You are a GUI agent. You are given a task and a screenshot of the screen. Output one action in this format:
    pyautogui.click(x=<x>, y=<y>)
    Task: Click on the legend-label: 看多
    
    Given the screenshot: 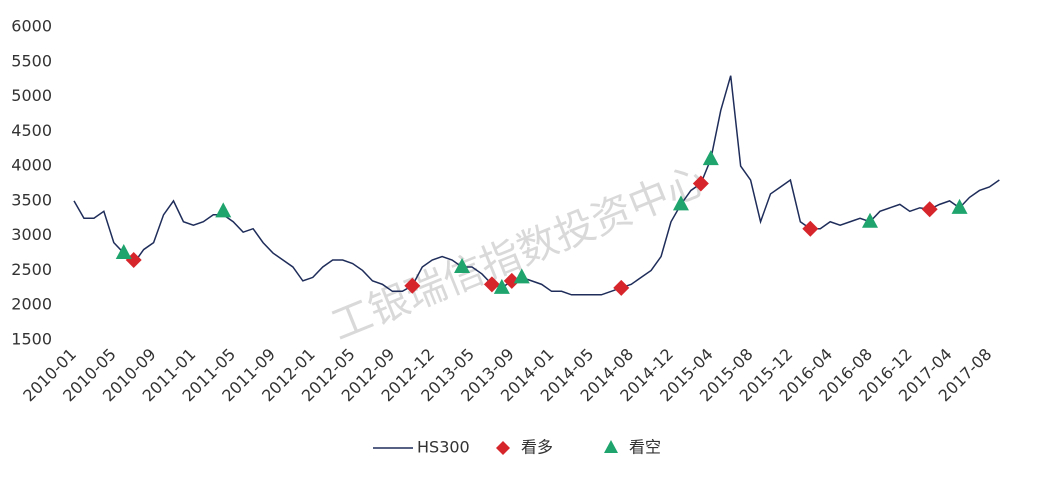 What is the action you would take?
    pyautogui.click(x=537, y=447)
    